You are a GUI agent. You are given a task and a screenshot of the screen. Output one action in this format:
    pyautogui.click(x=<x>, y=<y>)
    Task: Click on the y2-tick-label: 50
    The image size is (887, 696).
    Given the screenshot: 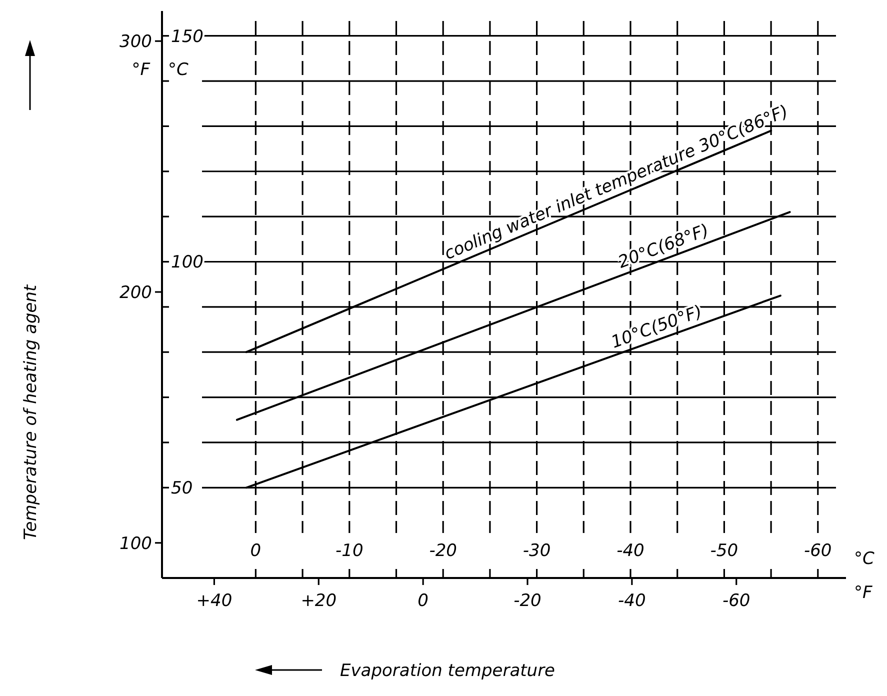 What is the action you would take?
    pyautogui.click(x=182, y=488)
    